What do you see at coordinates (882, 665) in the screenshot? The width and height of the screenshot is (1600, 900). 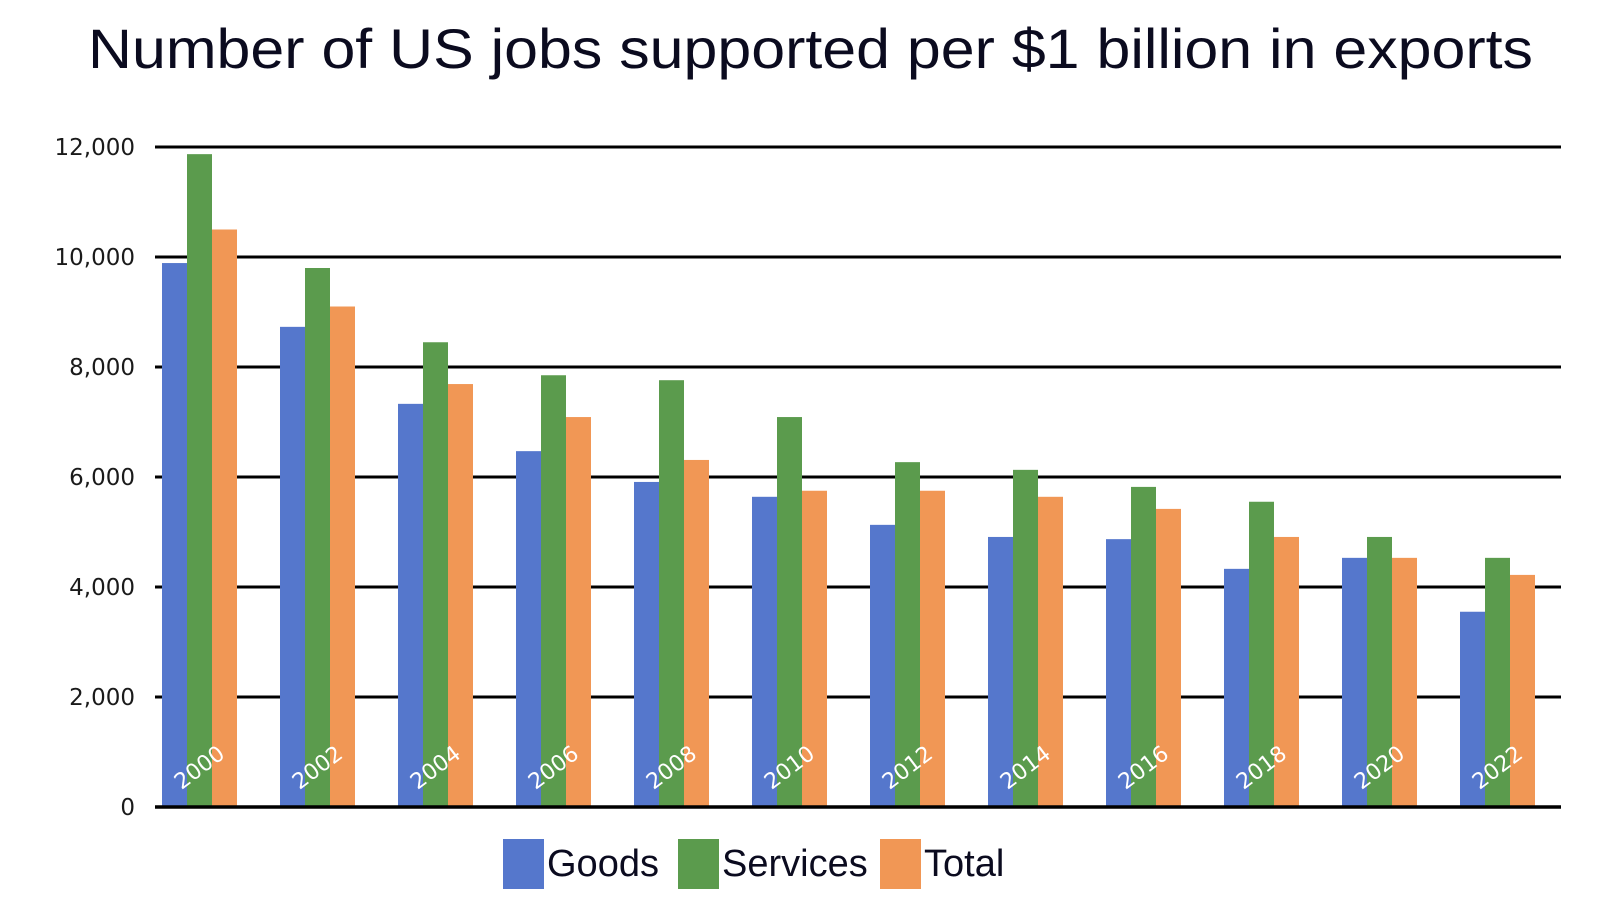 I see `bar-goods-2012` at bounding box center [882, 665].